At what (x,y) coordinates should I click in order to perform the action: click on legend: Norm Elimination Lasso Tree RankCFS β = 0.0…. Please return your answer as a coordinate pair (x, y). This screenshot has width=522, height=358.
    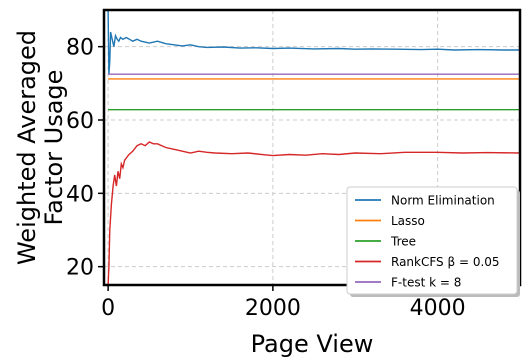
    Looking at the image, I should click on (433, 241).